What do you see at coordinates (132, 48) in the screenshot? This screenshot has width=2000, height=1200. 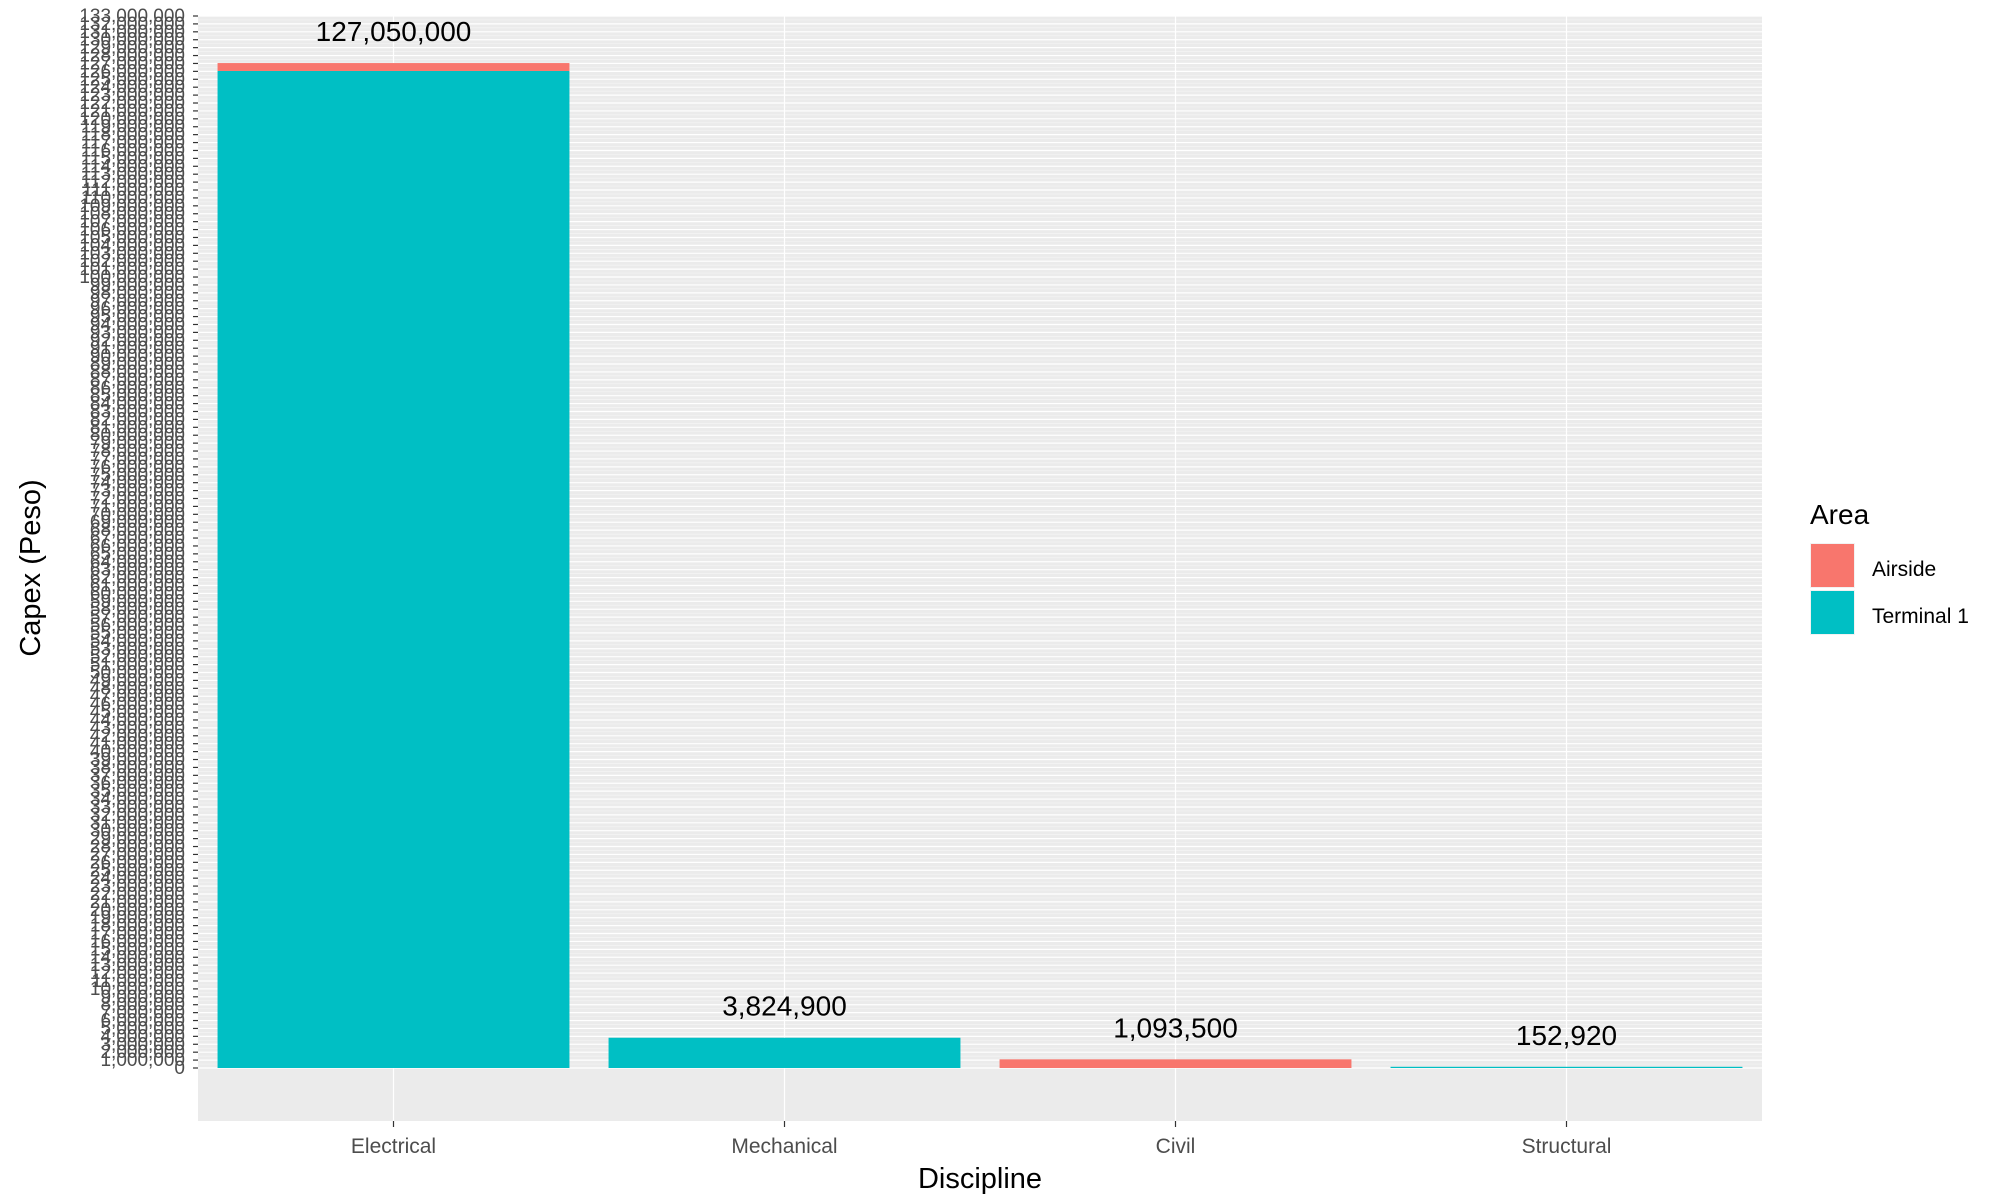 I see `y-tick-label: 129,000,000` at bounding box center [132, 48].